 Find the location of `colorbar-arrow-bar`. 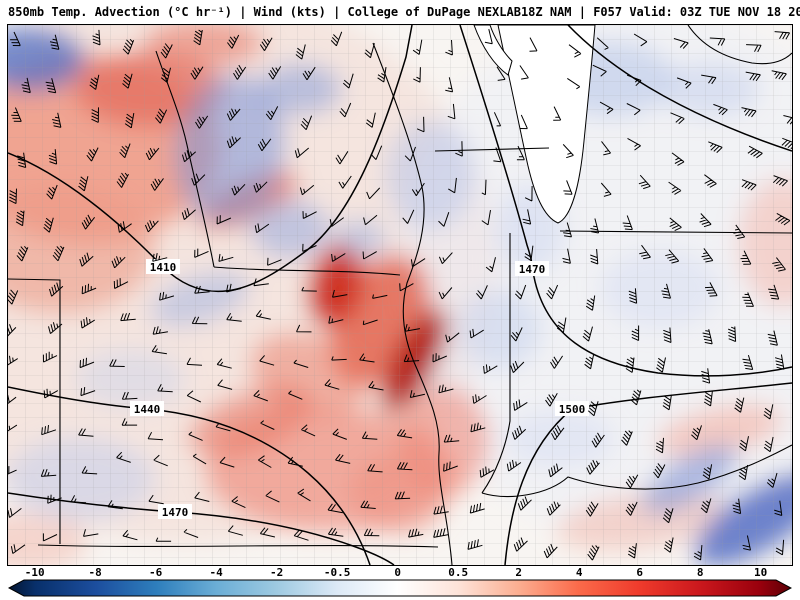

colorbar-arrow-bar is located at coordinates (400, 588).